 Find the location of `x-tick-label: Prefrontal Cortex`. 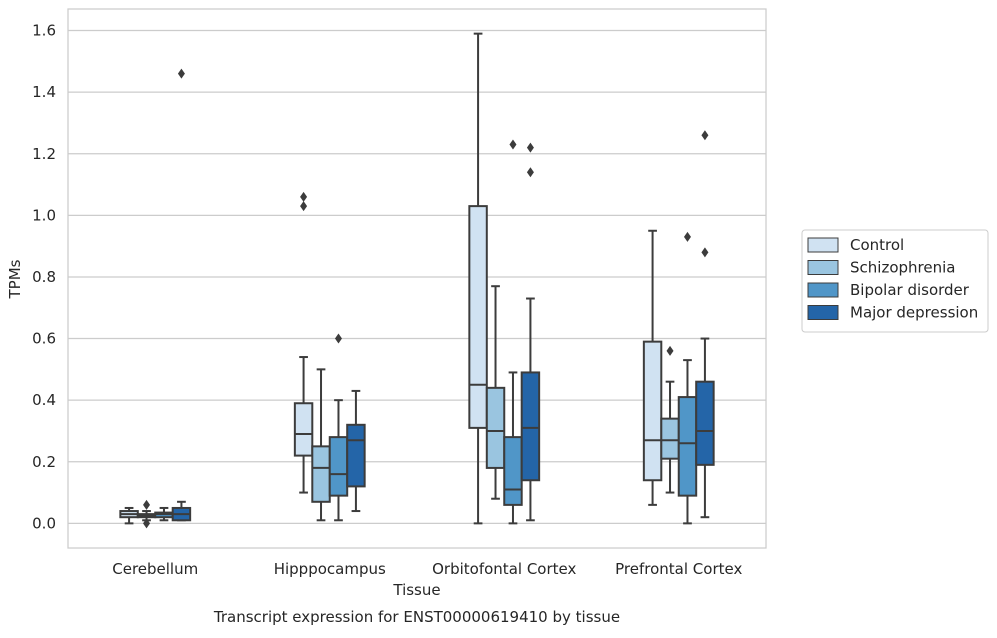

x-tick-label: Prefrontal Cortex is located at coordinates (678, 569).